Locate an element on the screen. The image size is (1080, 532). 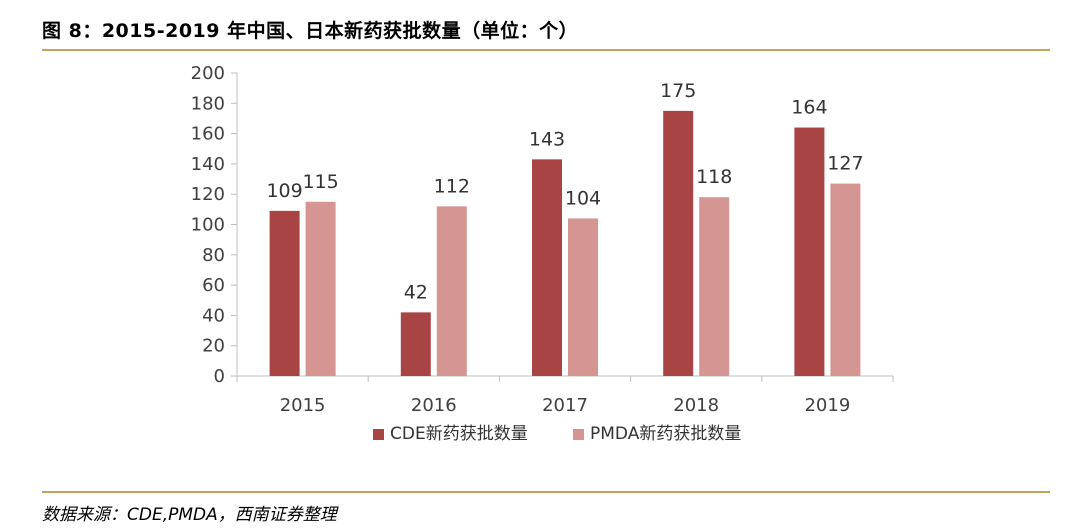
data-label: 109 is located at coordinates (284, 191).